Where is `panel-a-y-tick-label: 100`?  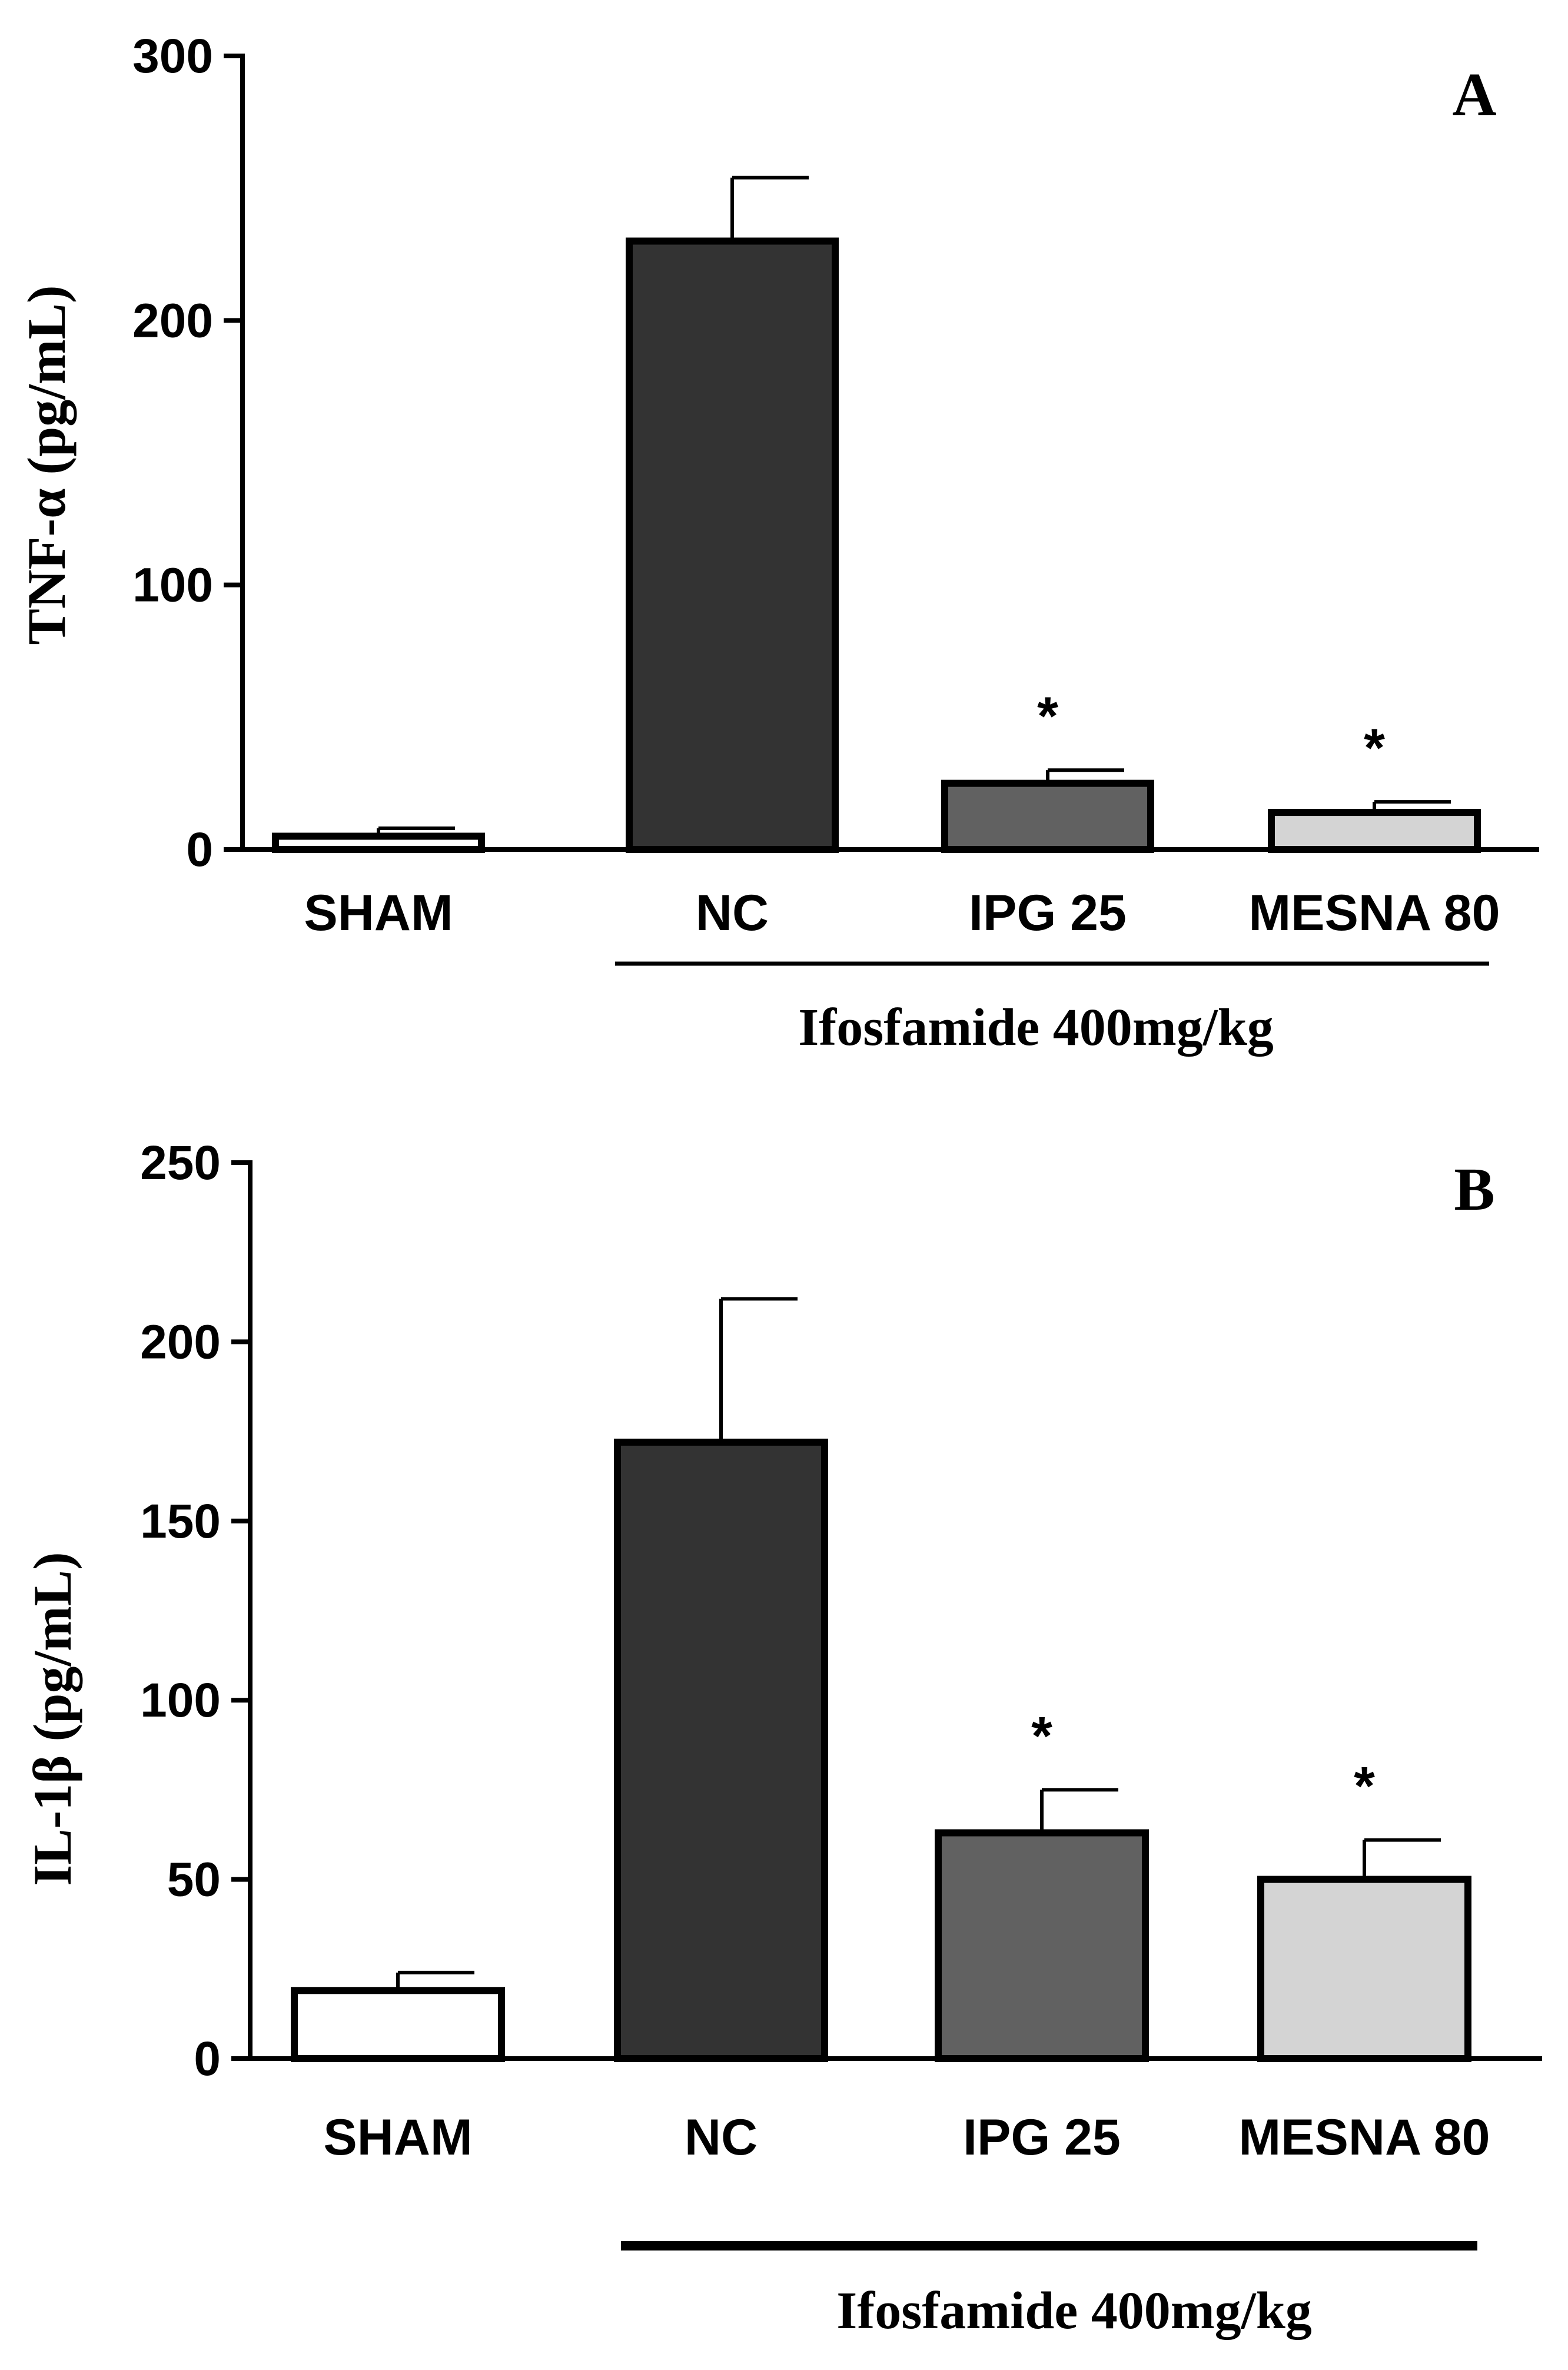
panel-a-y-tick-label: 100 is located at coordinates (172, 585).